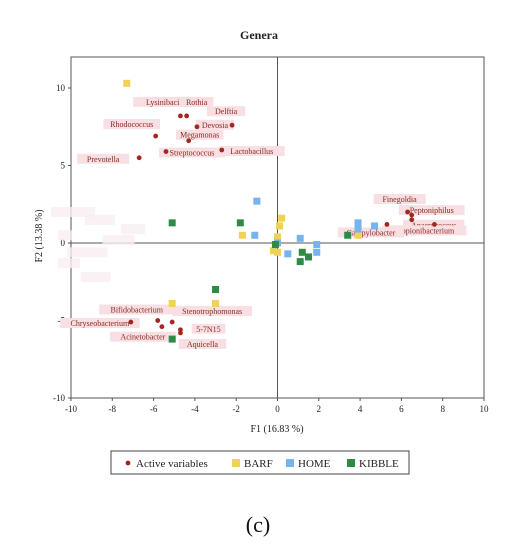  I want to click on point-label: Megamonas, so click(199, 135).